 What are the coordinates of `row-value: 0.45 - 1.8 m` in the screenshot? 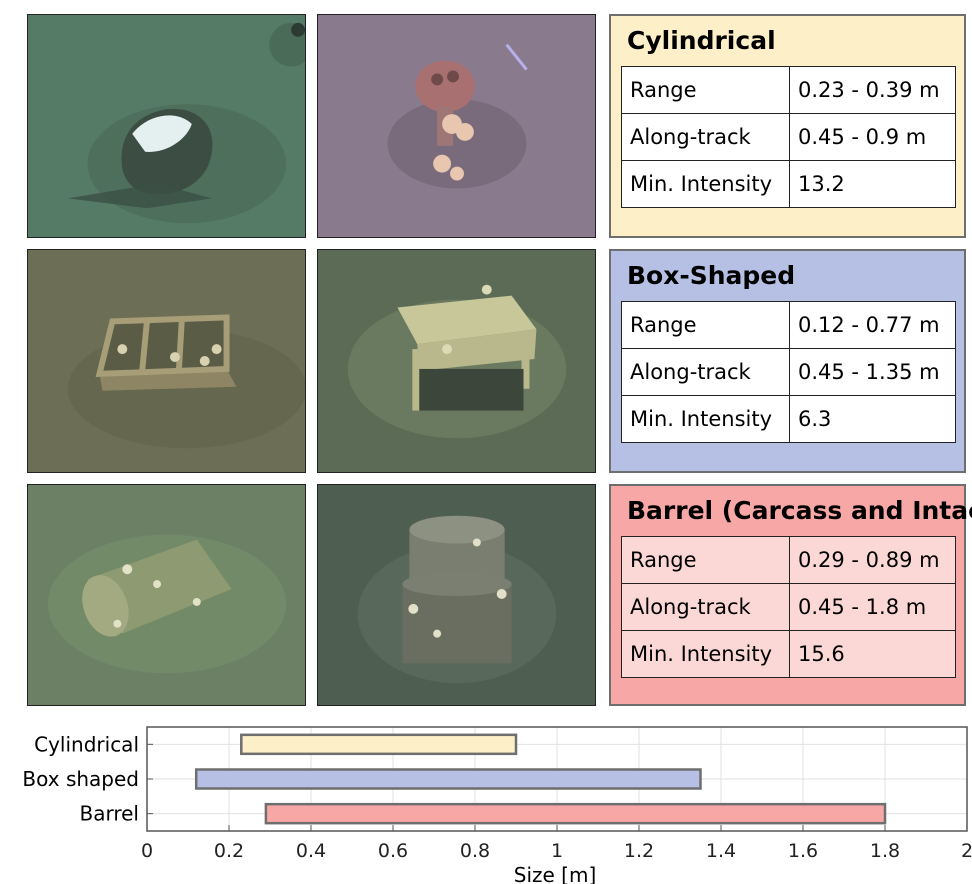 It's located at (872, 607).